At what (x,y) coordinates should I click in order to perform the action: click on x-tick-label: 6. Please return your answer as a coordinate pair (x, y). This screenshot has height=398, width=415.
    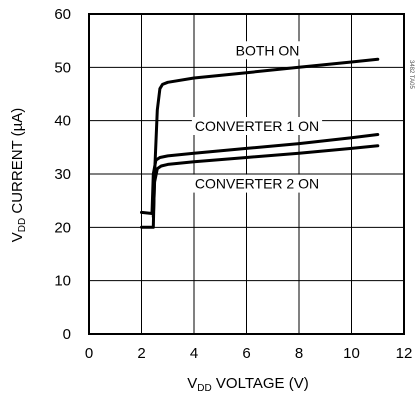
    Looking at the image, I should click on (246, 353).